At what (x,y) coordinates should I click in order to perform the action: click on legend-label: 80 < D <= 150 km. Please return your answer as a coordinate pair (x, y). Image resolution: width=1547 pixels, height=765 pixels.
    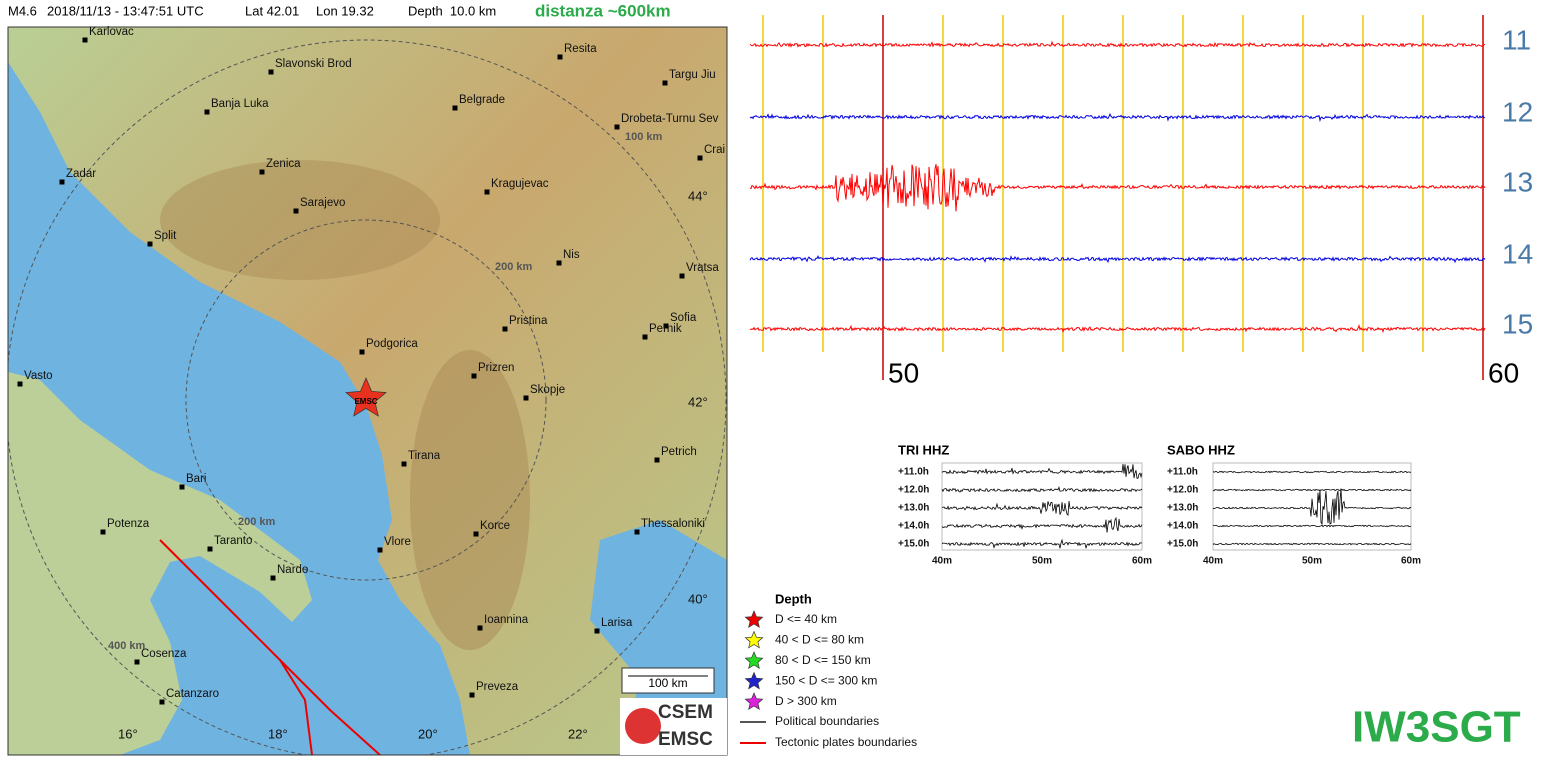
    Looking at the image, I should click on (823, 660).